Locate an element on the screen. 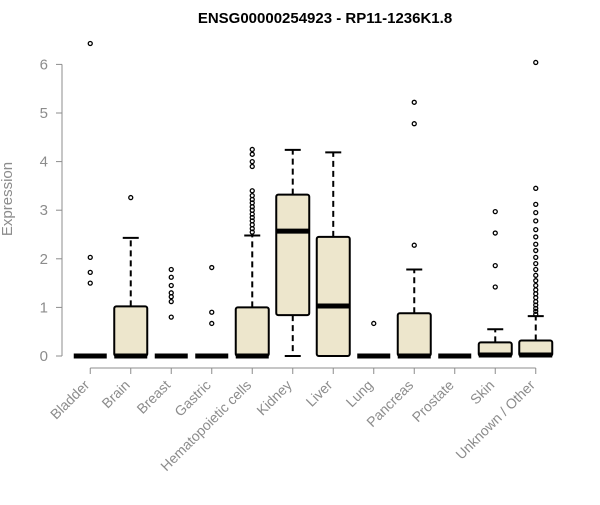 The height and width of the screenshot is (505, 600). x-tick-label: Lung is located at coordinates (359, 393).